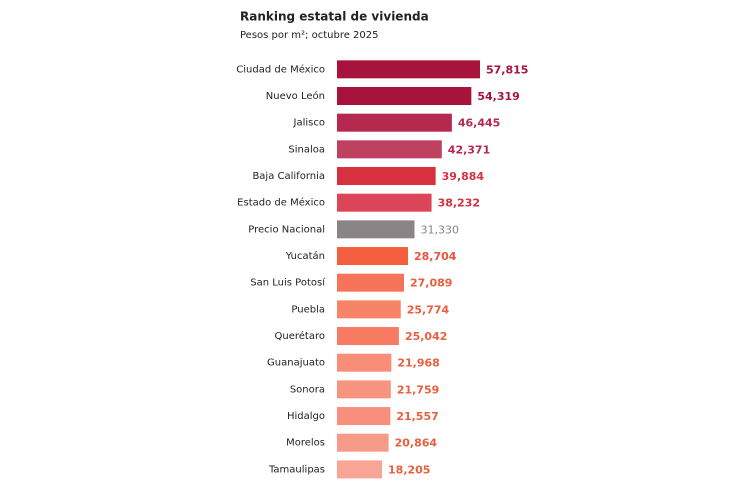  Describe the element at coordinates (469, 149) in the screenshot. I see `value-label: 42,371` at that location.